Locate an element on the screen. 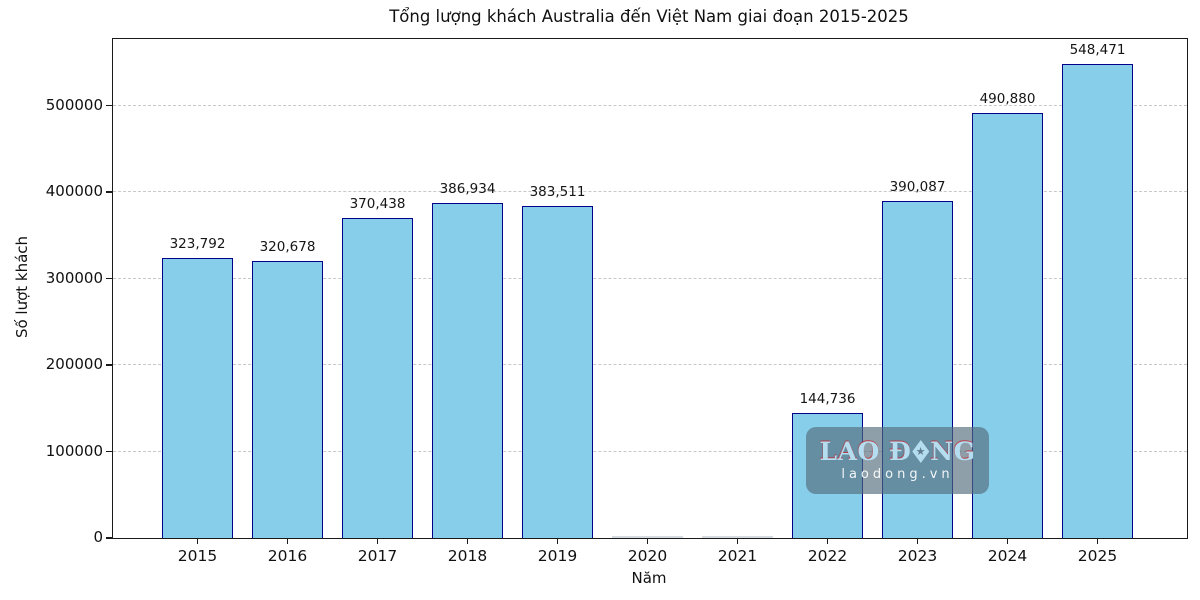  y-tick-label: 0 is located at coordinates (98, 537).